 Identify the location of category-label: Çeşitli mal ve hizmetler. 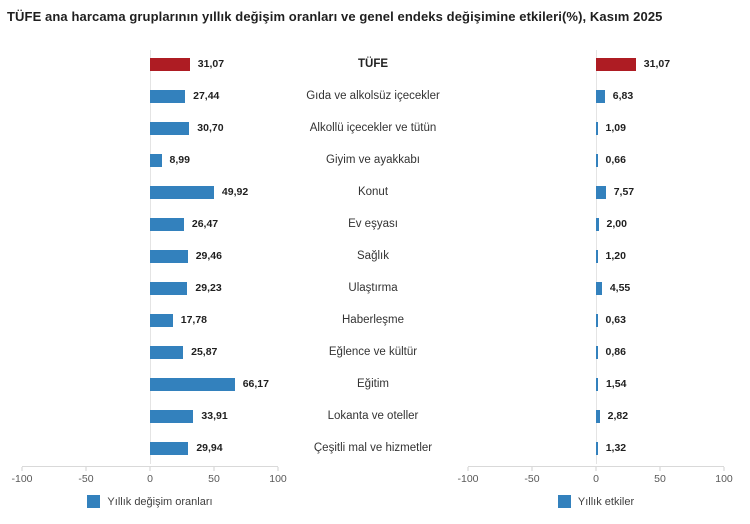
(373, 448).